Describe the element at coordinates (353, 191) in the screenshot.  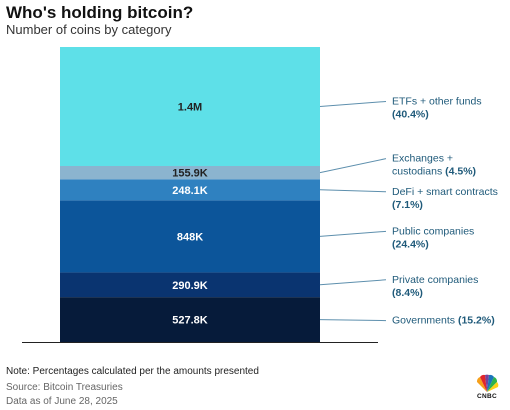
I see `connector-line-defi-smart-contracts` at that location.